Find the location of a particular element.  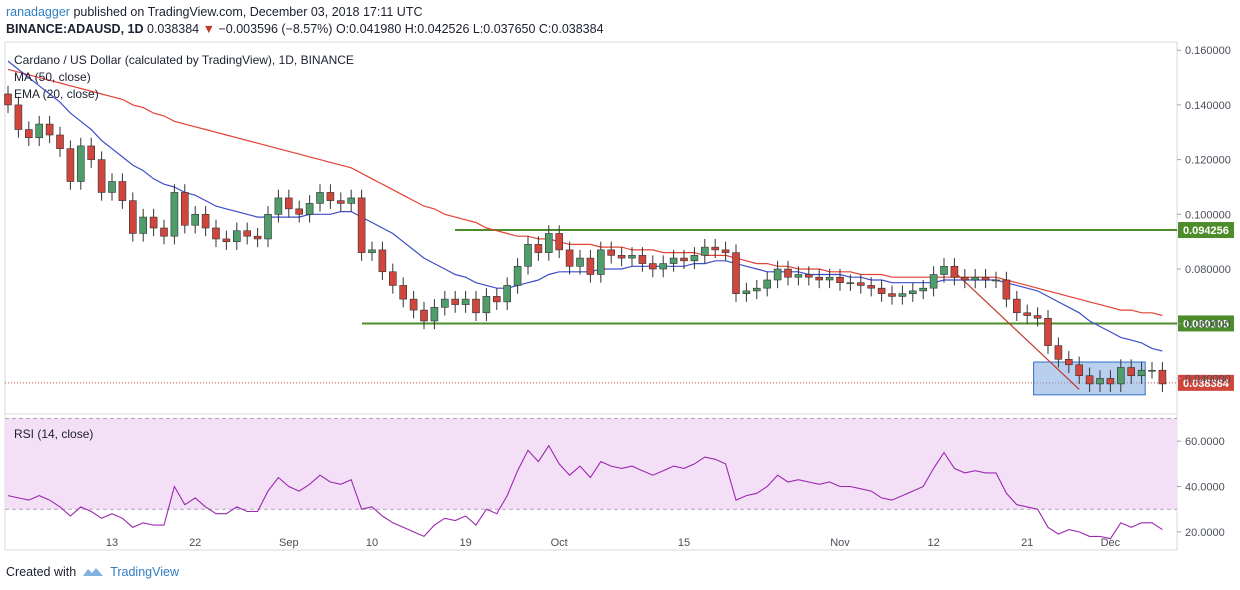

y-tick-label: 0.160000 is located at coordinates (1208, 51).